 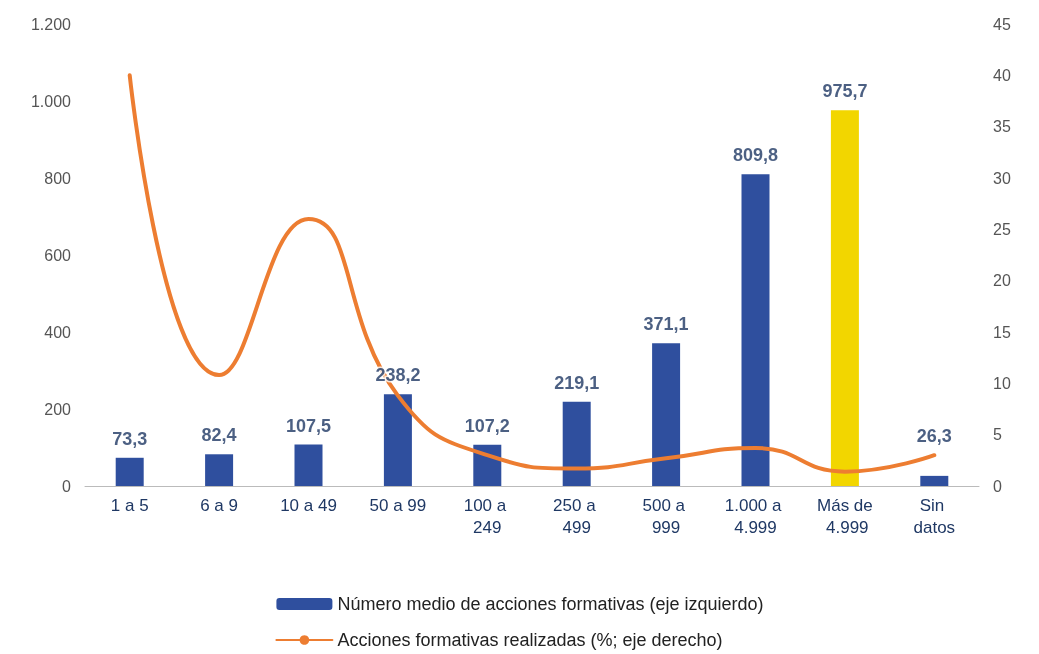 I want to click on y2-tick-label: 10, so click(x=1002, y=383).